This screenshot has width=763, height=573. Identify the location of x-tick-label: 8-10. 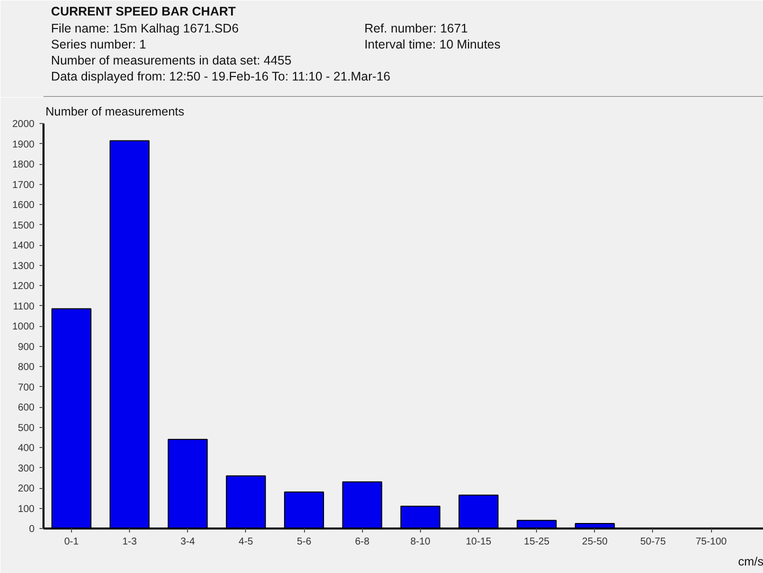
(420, 542).